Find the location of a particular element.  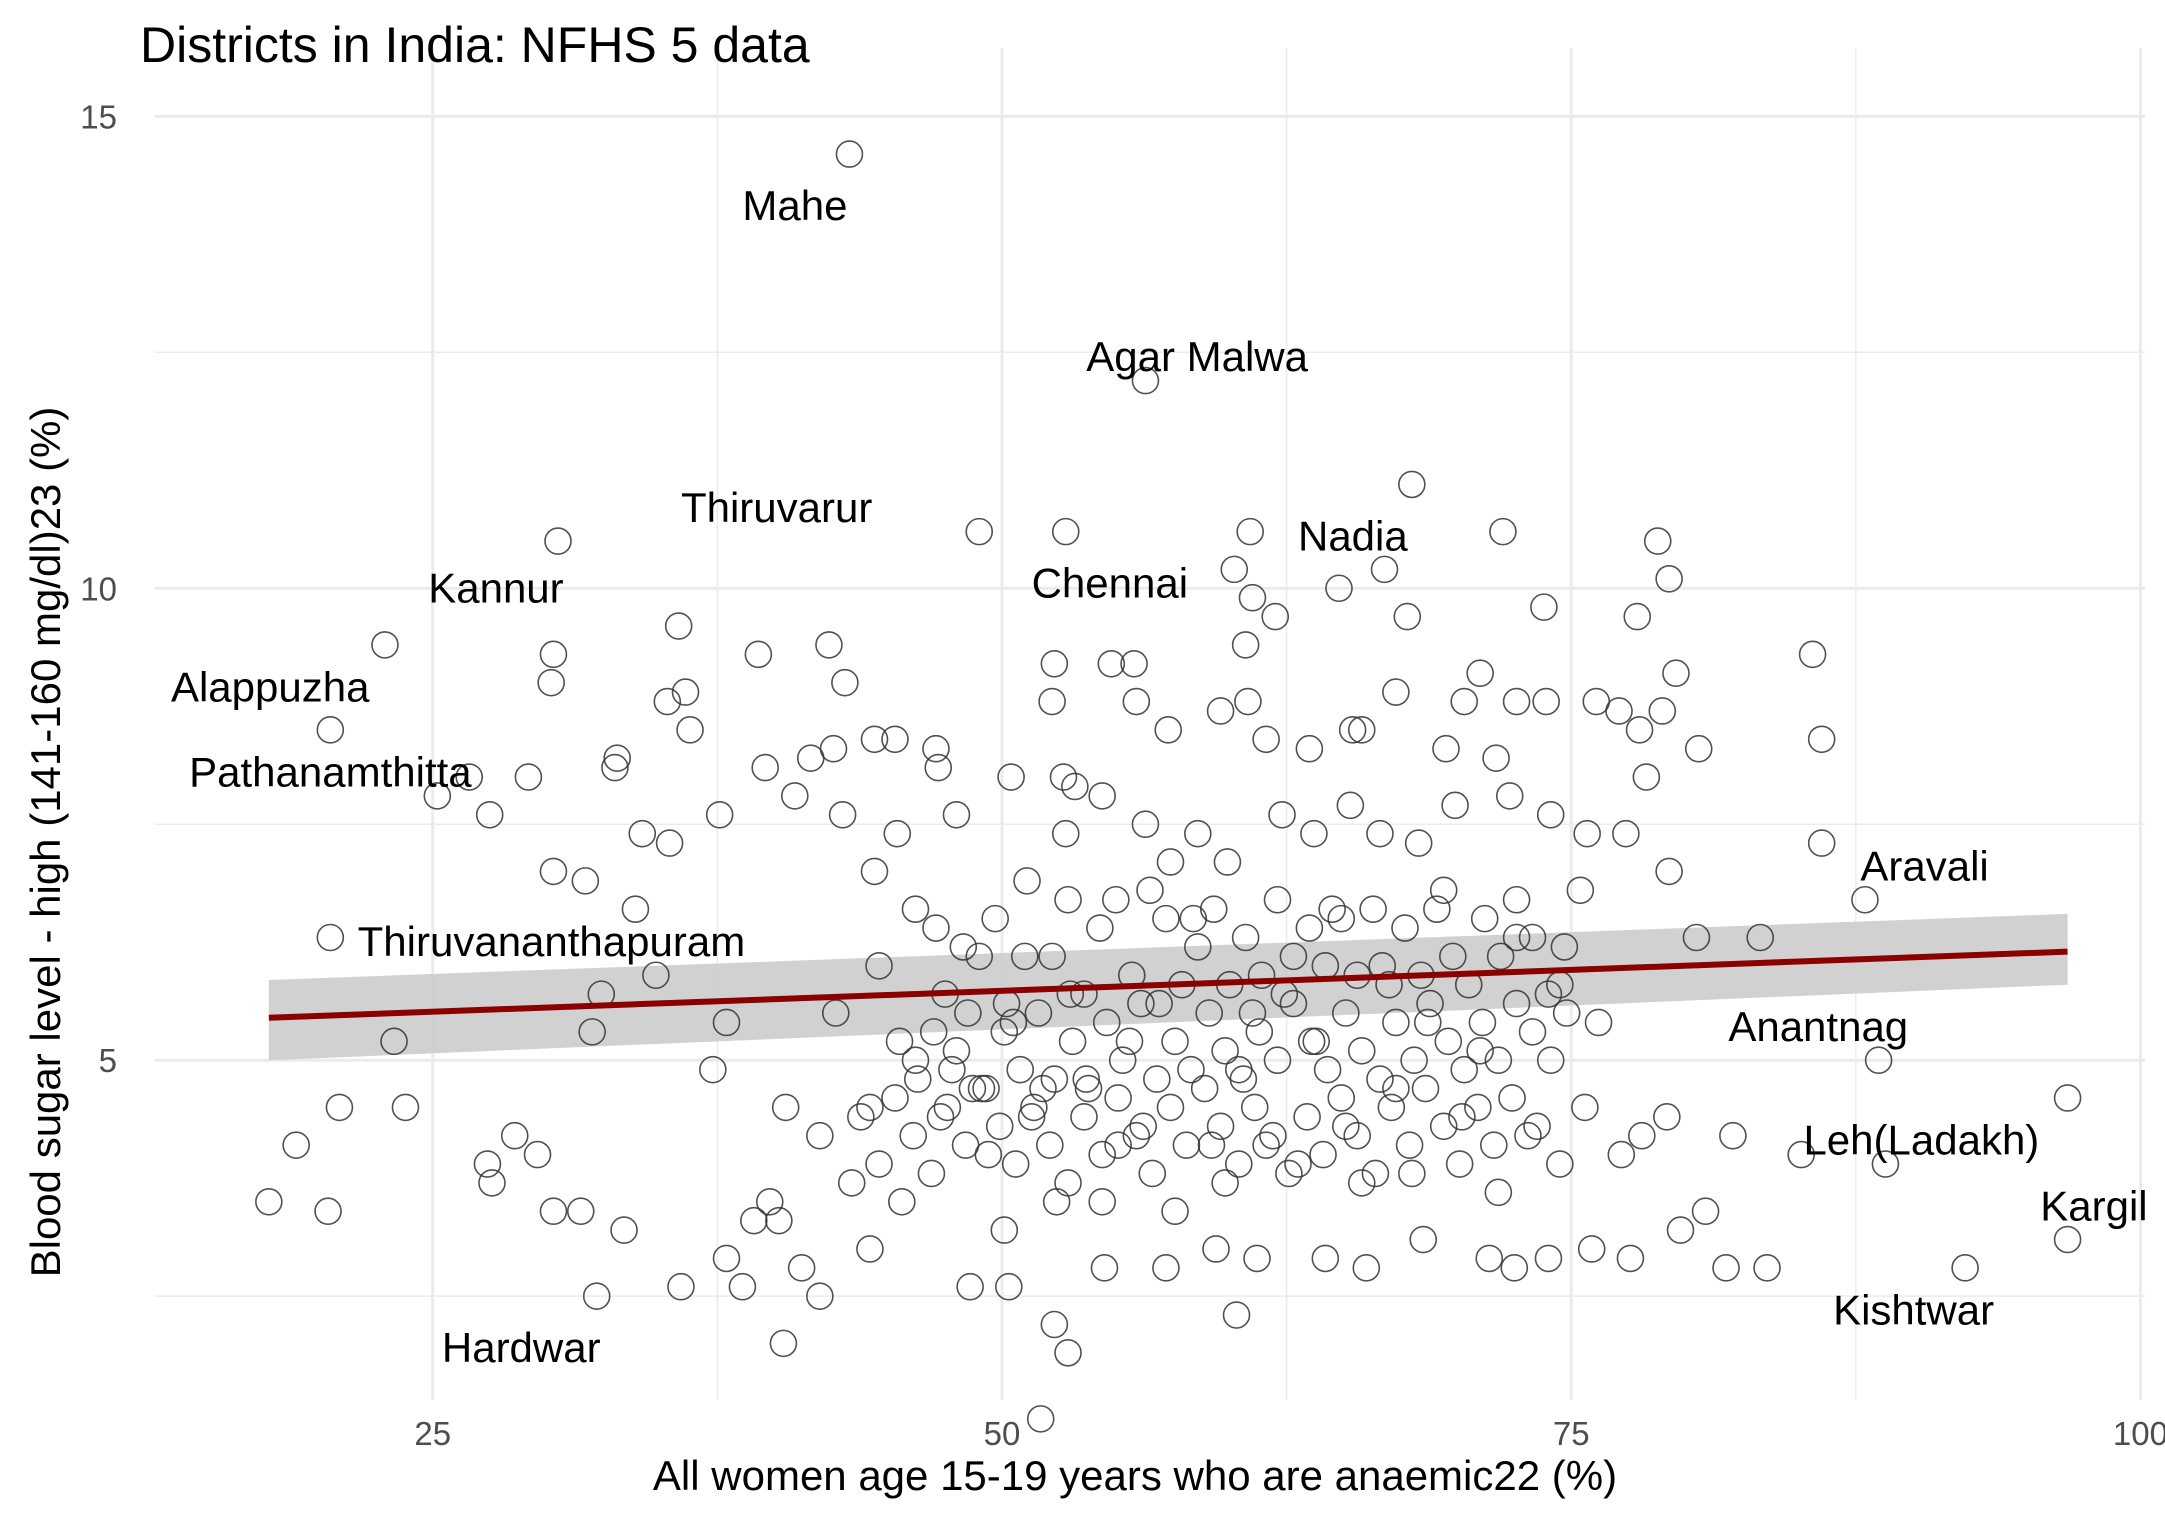

district-label: Anantnag is located at coordinates (1818, 1026).